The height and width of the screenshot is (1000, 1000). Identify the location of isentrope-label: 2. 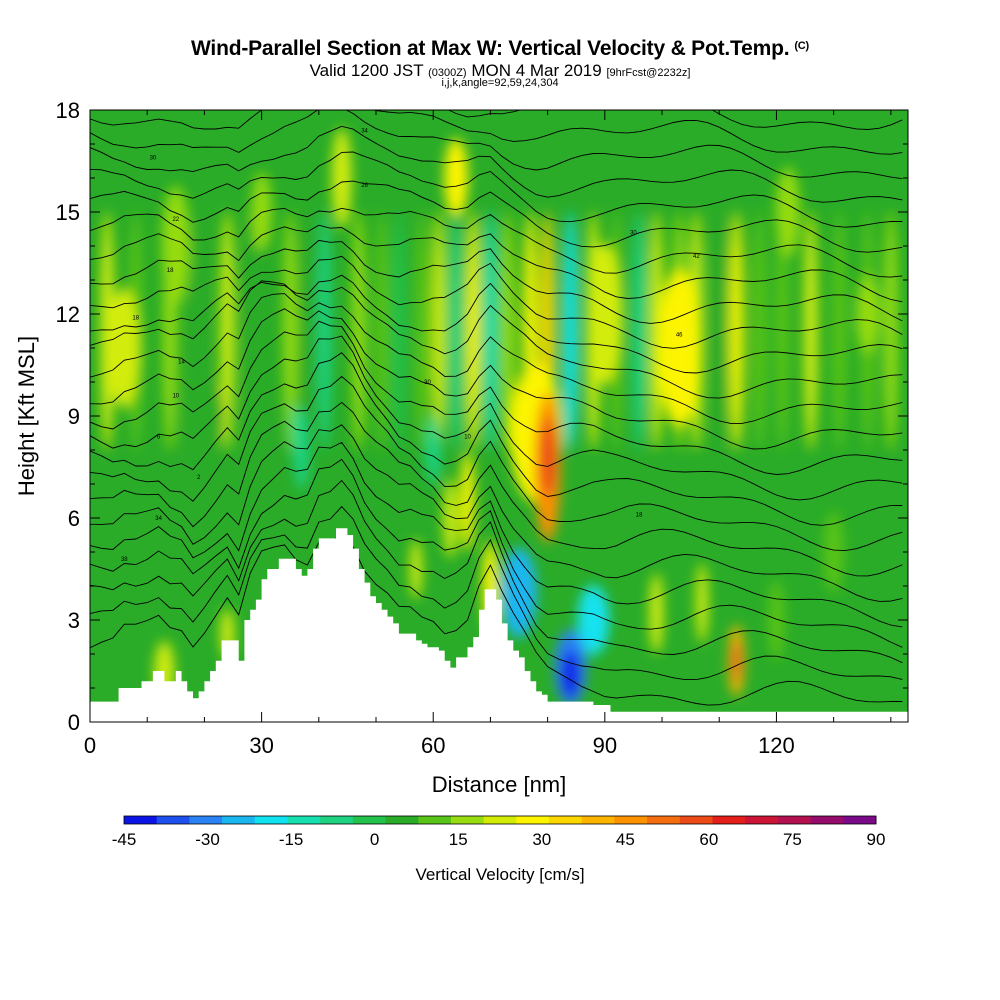
(199, 478).